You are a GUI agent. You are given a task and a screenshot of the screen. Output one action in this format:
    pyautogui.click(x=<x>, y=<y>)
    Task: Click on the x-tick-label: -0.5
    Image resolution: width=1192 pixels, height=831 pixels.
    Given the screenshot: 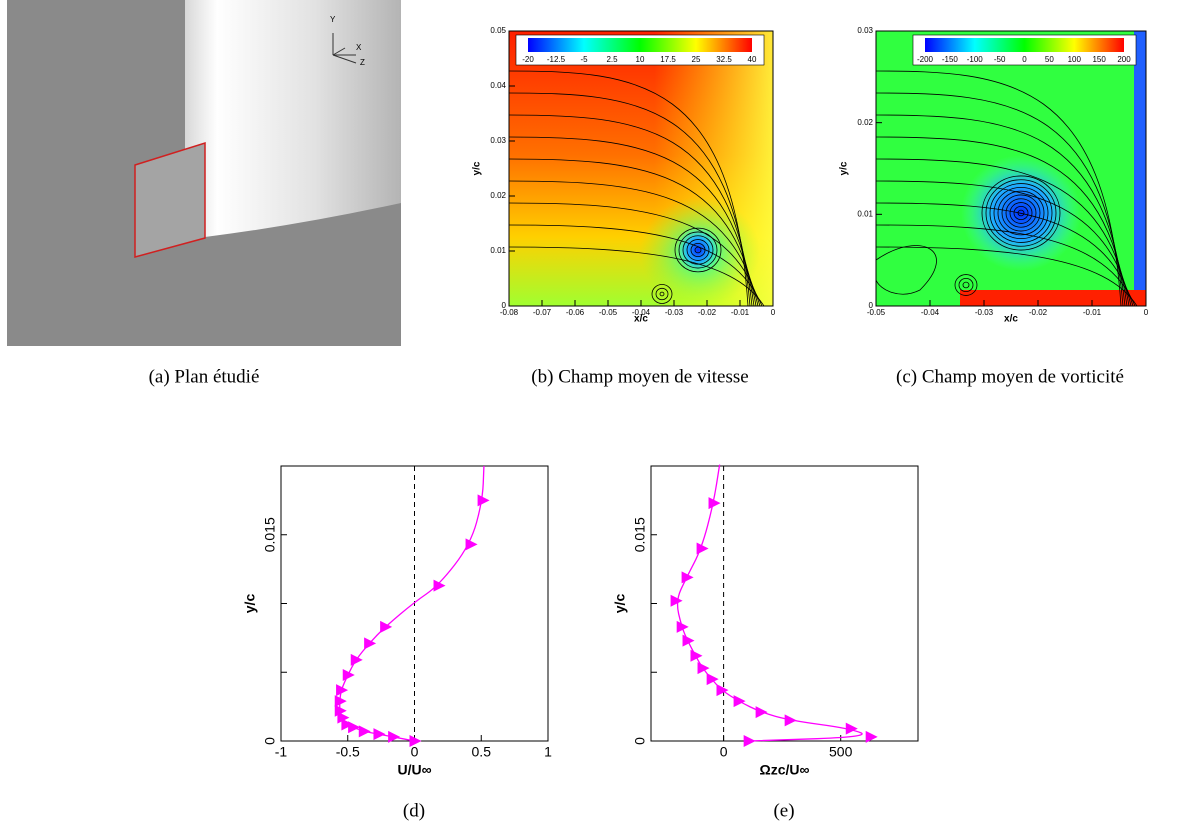 What is the action you would take?
    pyautogui.click(x=348, y=752)
    